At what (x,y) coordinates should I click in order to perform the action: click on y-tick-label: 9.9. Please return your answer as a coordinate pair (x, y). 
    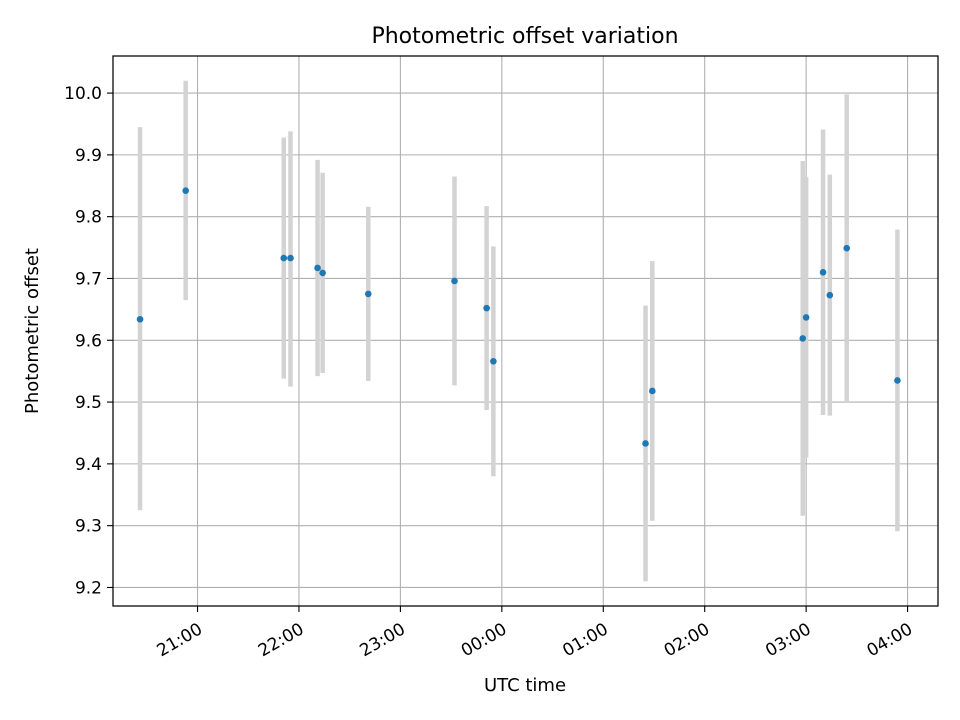
    Looking at the image, I should click on (88, 156).